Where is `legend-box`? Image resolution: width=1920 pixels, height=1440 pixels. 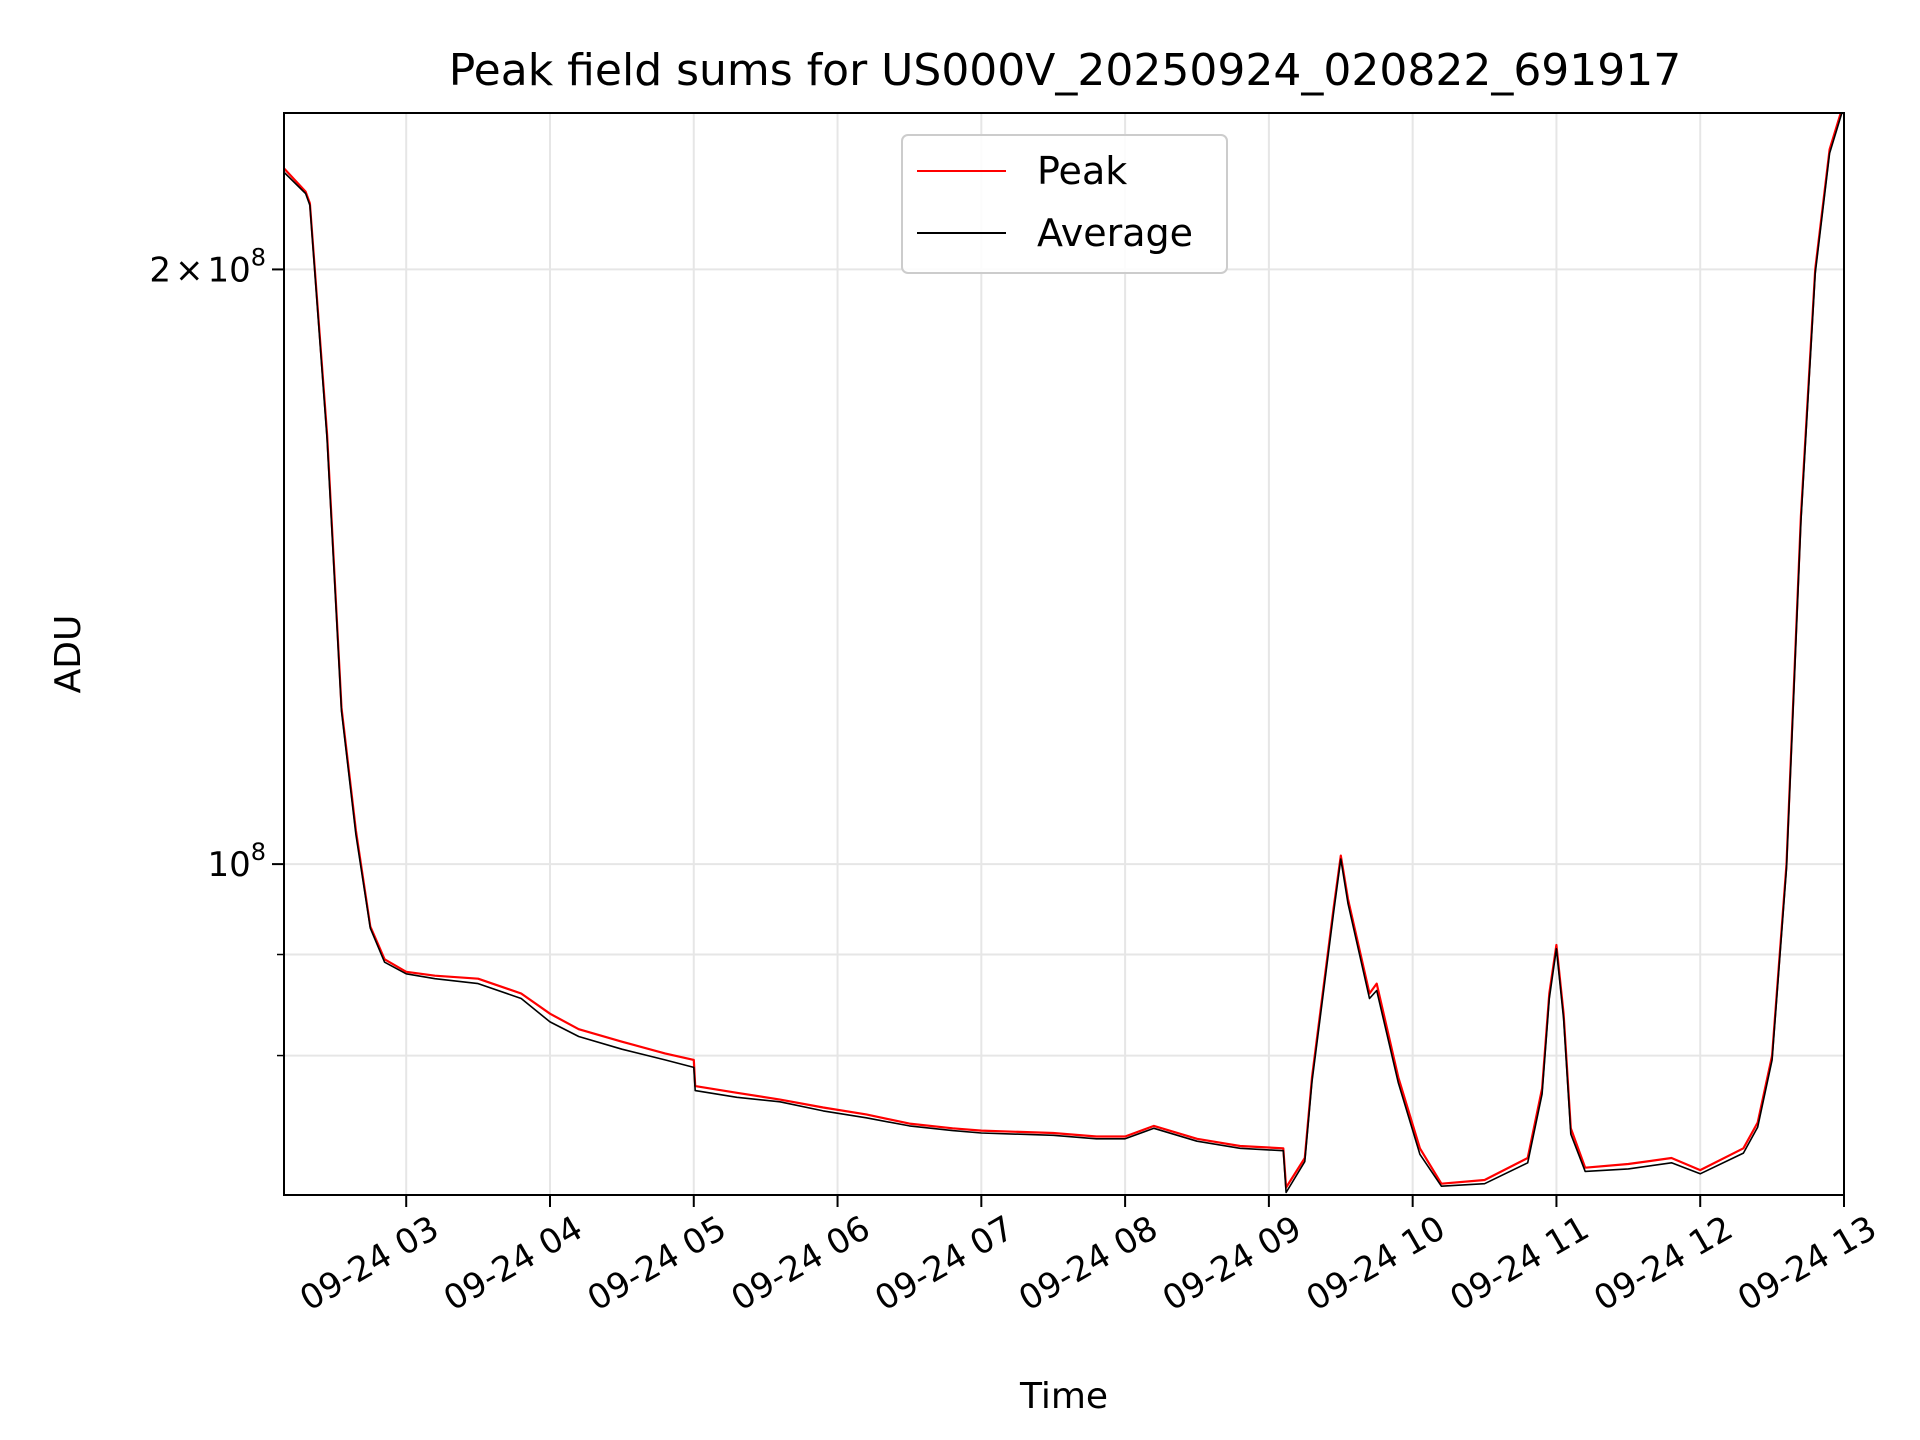 legend-box is located at coordinates (1064, 204).